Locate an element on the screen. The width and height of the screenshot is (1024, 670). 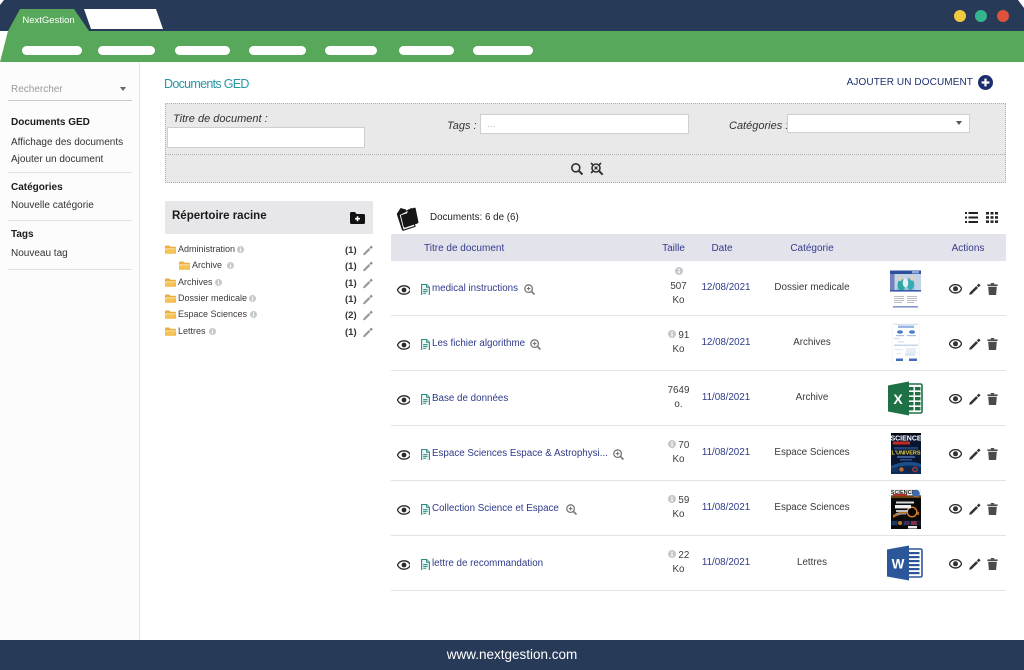
svg-text: L'UNIVERS is located at coordinates (905, 454).